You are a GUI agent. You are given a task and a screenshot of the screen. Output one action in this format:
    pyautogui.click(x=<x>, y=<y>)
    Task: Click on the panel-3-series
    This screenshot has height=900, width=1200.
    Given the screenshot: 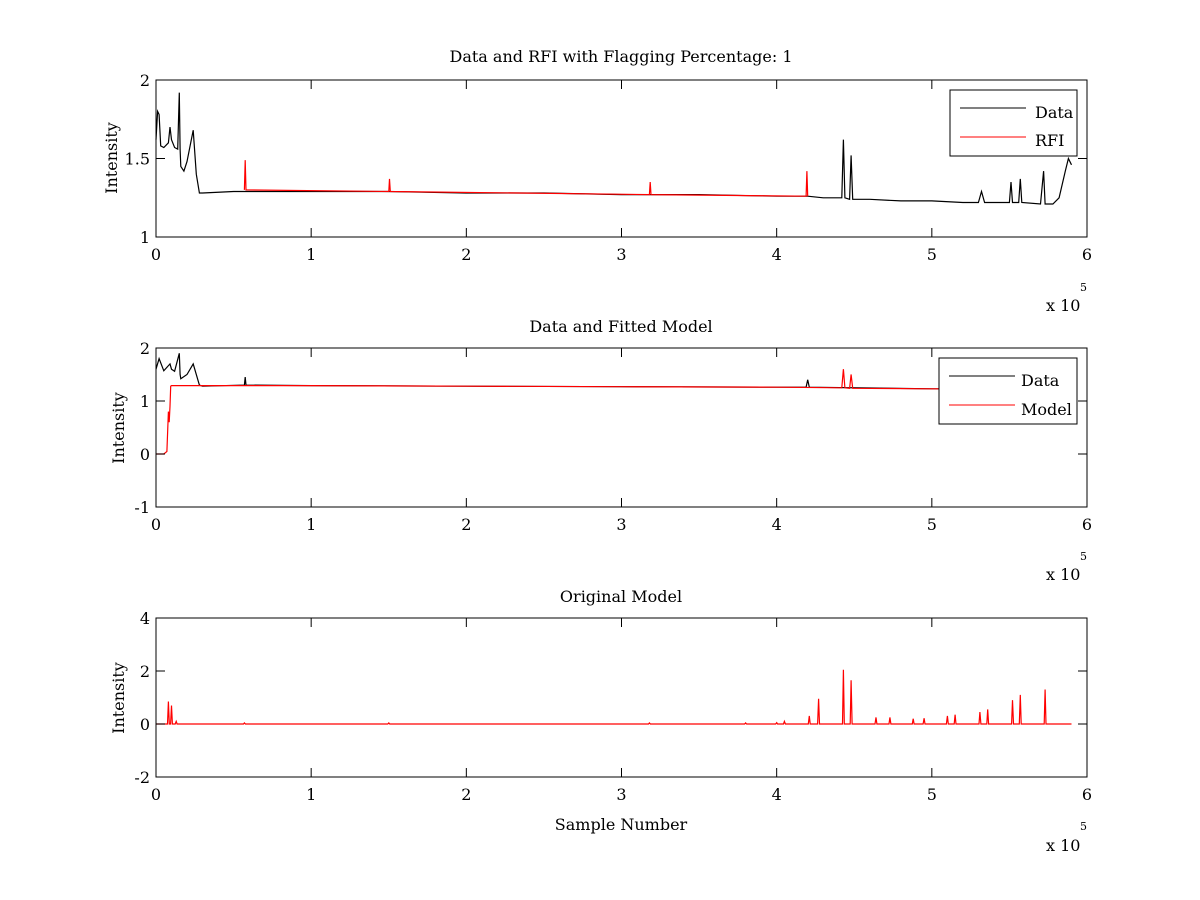 What is the action you would take?
    pyautogui.click(x=614, y=697)
    